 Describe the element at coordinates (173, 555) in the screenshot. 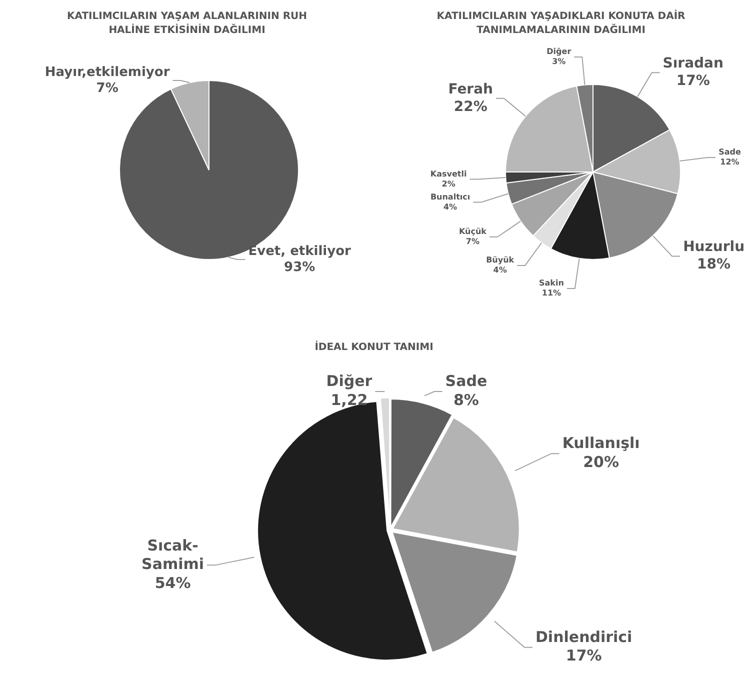

I see `slice-label: Sıcak-Samimi` at that location.